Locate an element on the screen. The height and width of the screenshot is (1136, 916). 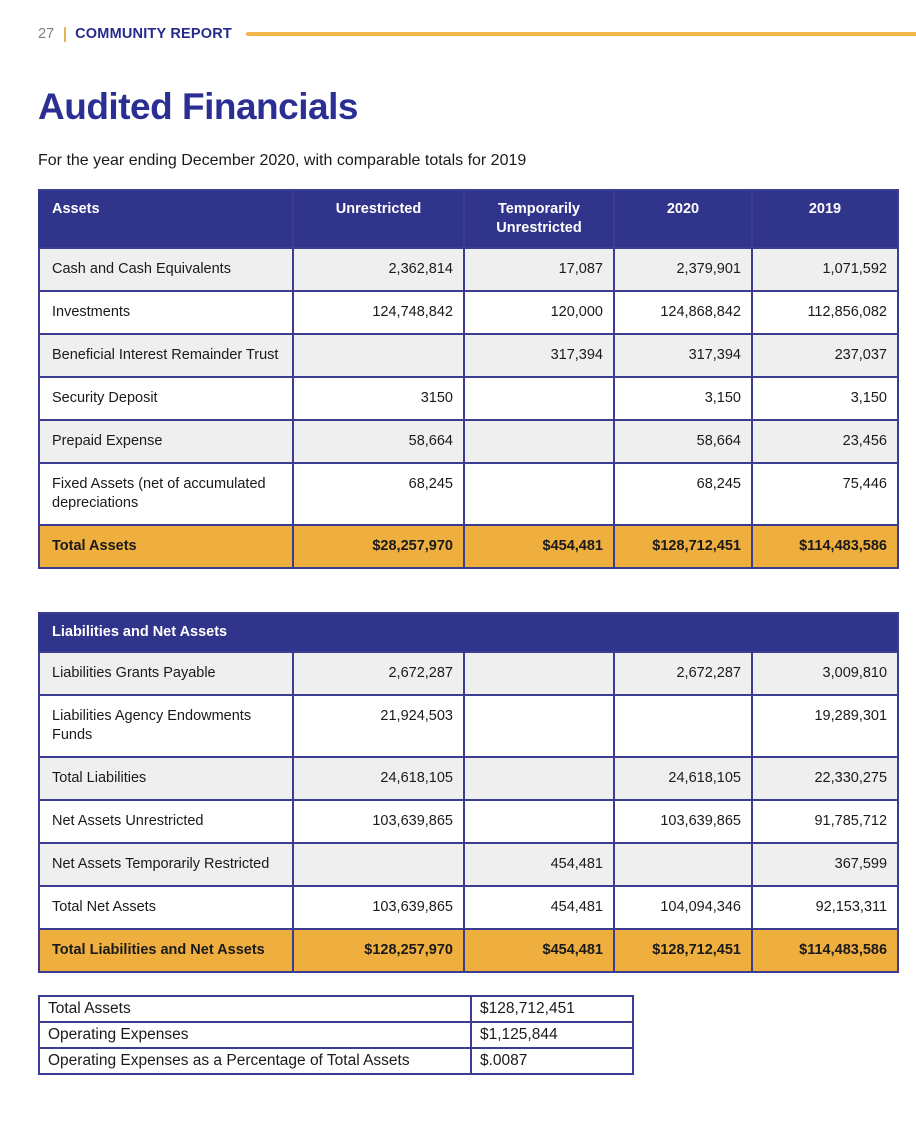
row-value: 104,094,346 is located at coordinates (683, 907).